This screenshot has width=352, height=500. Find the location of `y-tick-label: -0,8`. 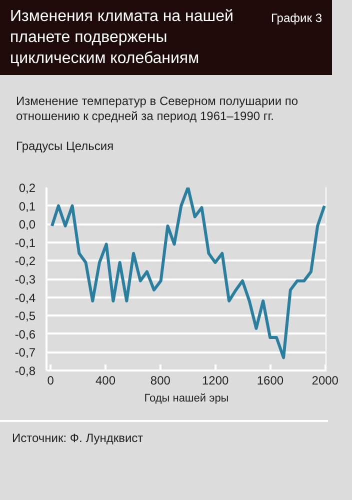

y-tick-label: -0,8 is located at coordinates (25, 371).